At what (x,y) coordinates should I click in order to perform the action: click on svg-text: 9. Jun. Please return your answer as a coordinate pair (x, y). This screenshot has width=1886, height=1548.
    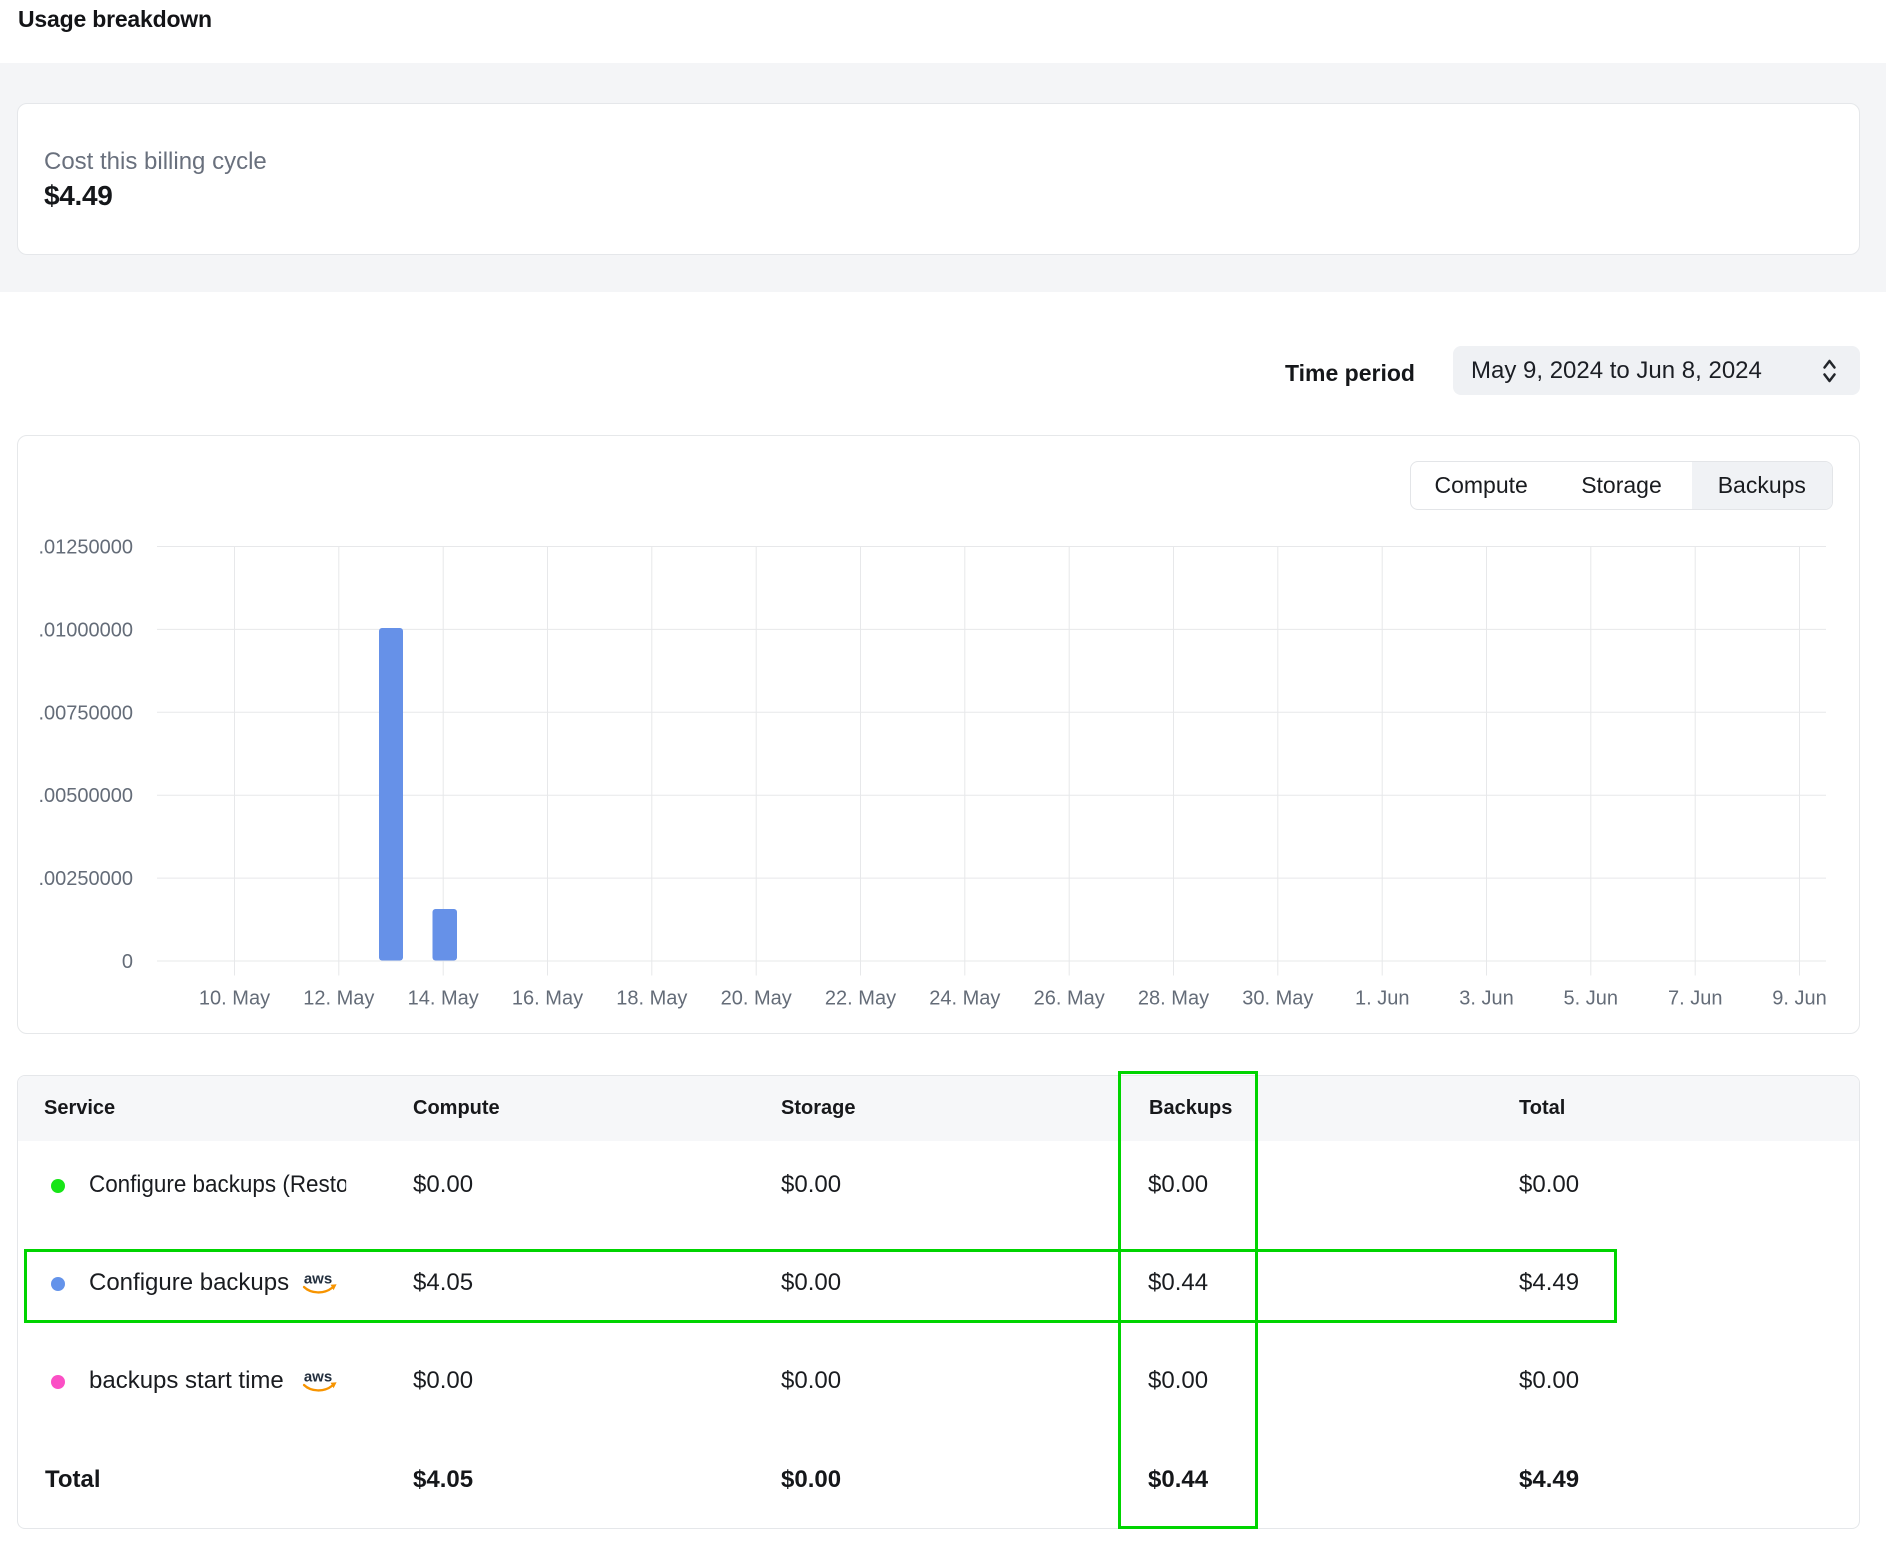
    Looking at the image, I should click on (1799, 999).